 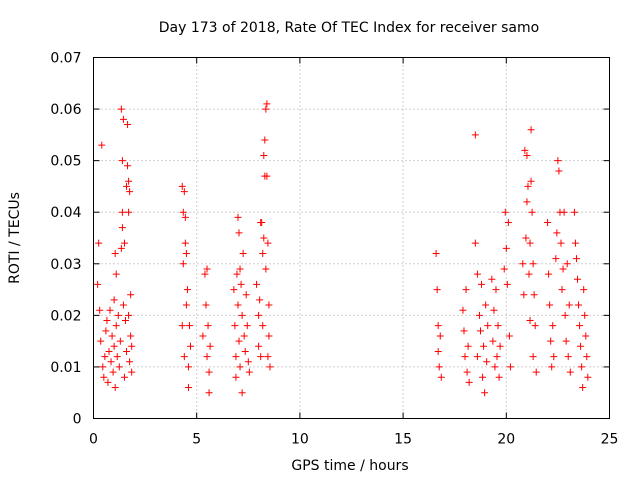 What do you see at coordinates (65, 265) in the screenshot?
I see `y-tick-label: 0.03` at bounding box center [65, 265].